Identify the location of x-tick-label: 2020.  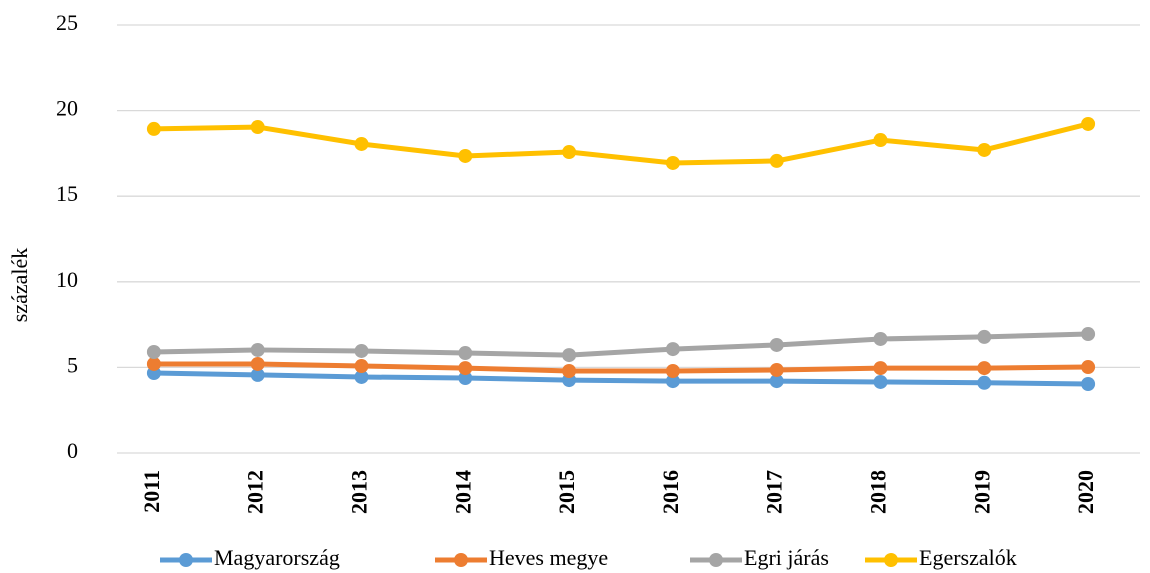
(1085, 492).